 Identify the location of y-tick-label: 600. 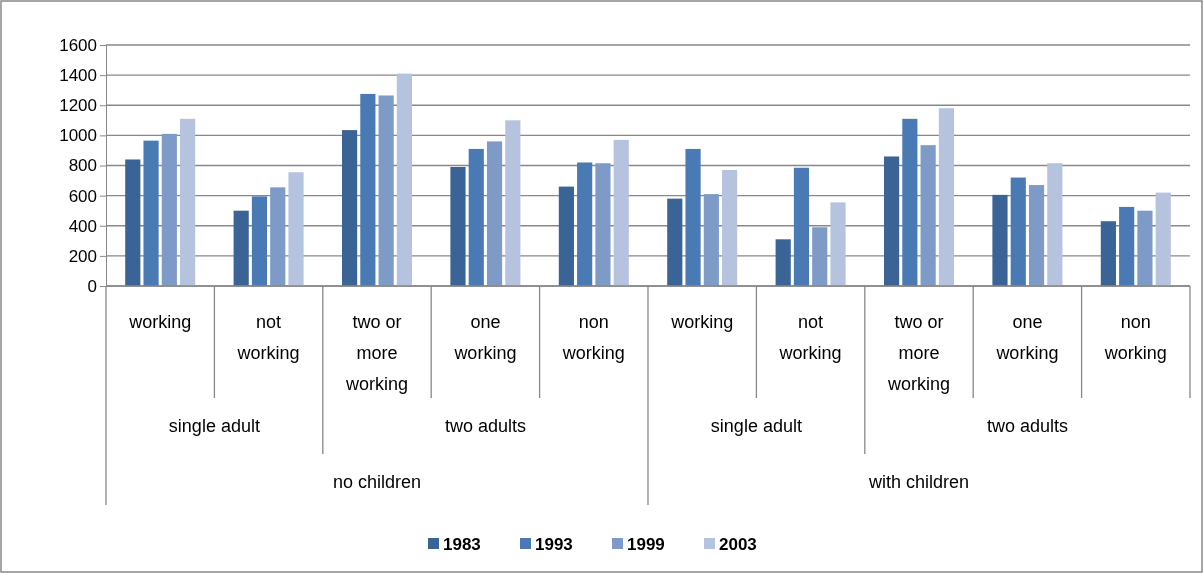
(82, 196).